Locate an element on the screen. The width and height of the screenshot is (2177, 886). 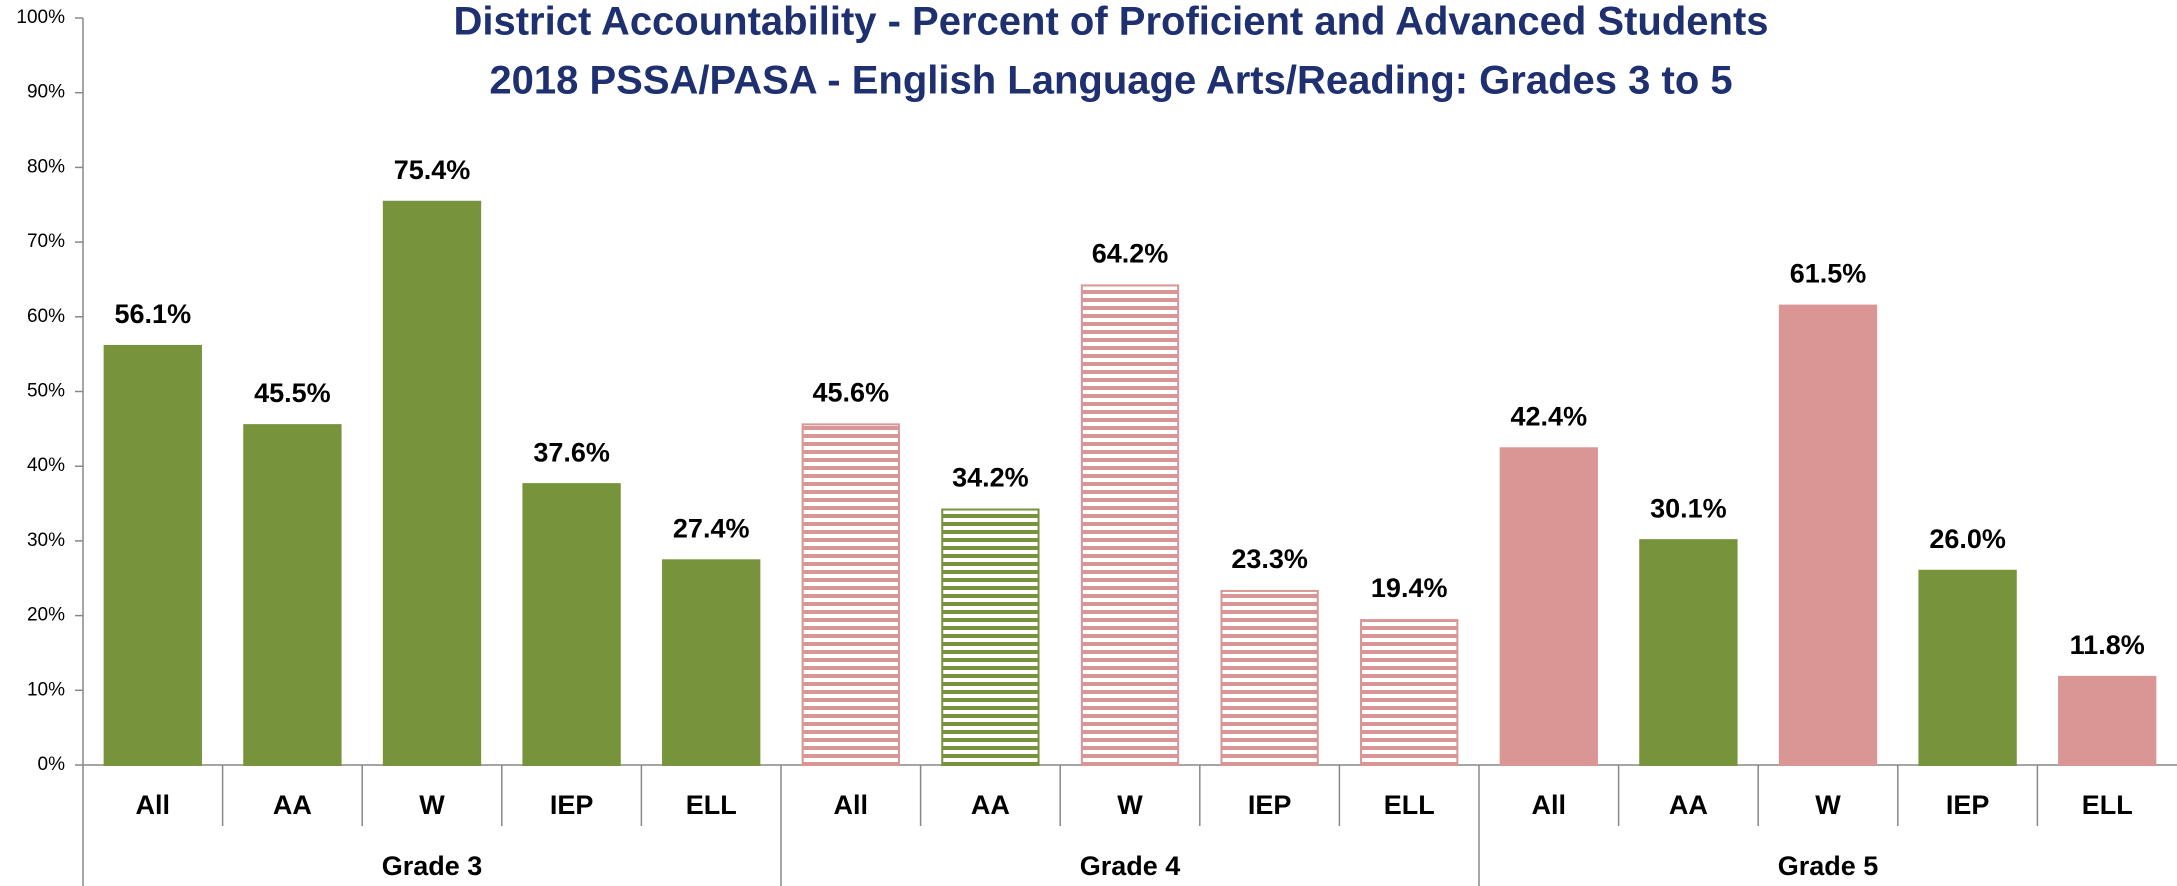
group-label: Grade 5 is located at coordinates (1828, 866).